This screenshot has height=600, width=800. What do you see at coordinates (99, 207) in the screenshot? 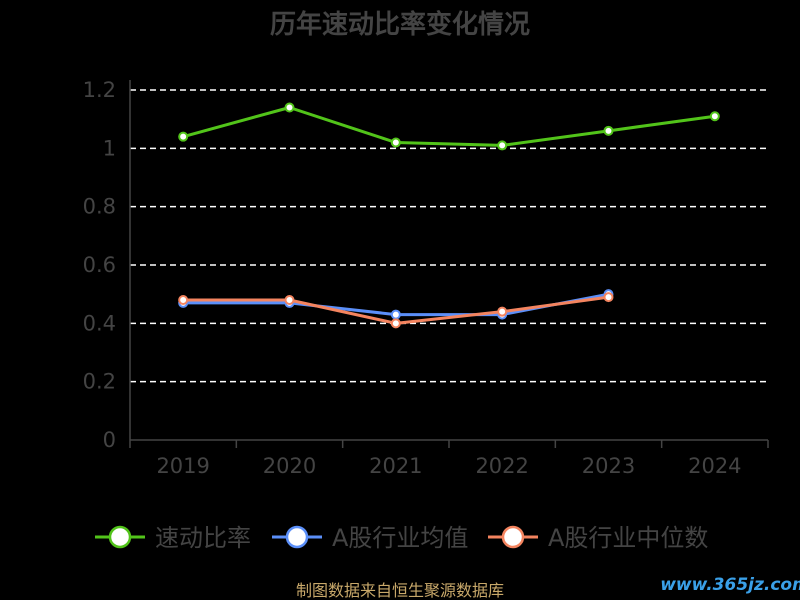
I see `y-tick-label: 0.8` at bounding box center [99, 207].